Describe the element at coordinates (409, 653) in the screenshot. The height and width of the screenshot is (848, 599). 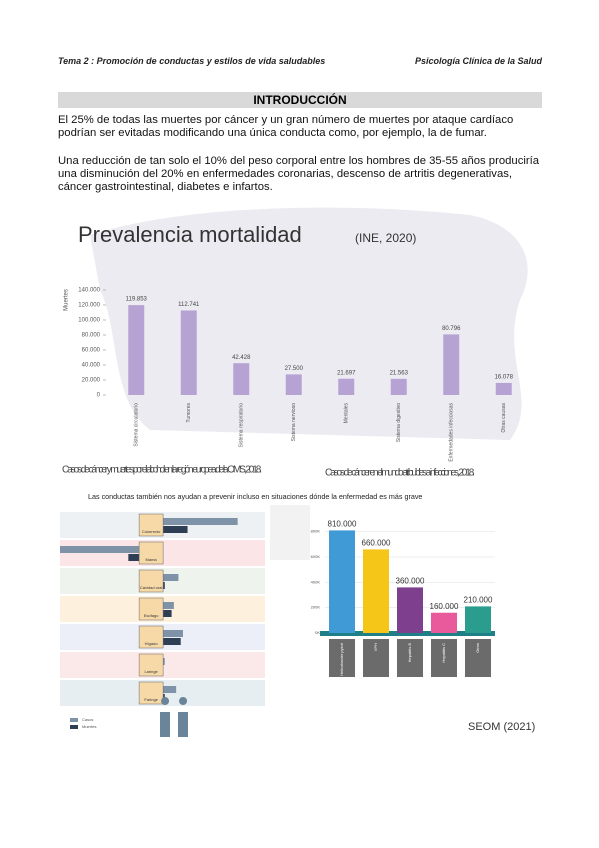
I see `x-tick-label: Hepatitis B` at that location.